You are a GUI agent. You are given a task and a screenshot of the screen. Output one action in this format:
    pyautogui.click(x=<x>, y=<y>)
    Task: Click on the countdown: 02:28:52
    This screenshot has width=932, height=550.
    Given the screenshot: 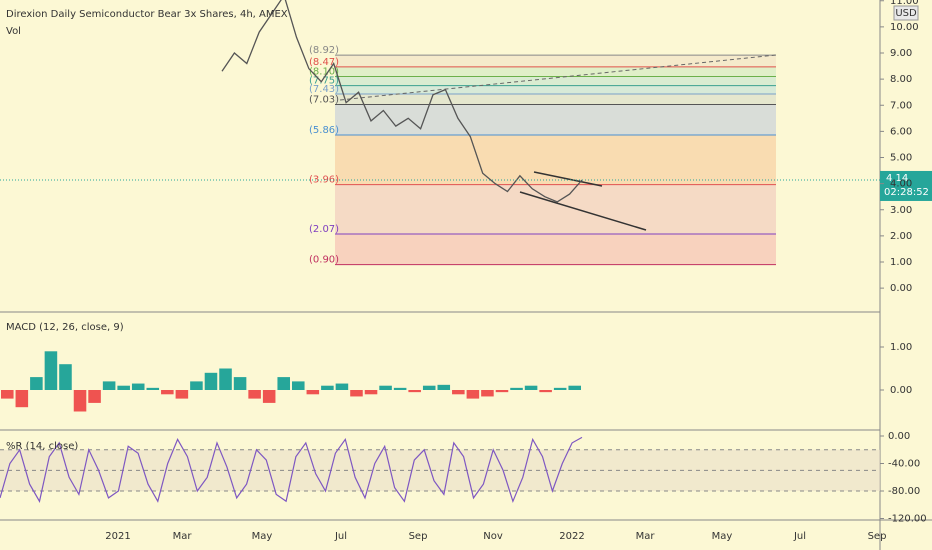 What is the action you would take?
    pyautogui.click(x=906, y=192)
    